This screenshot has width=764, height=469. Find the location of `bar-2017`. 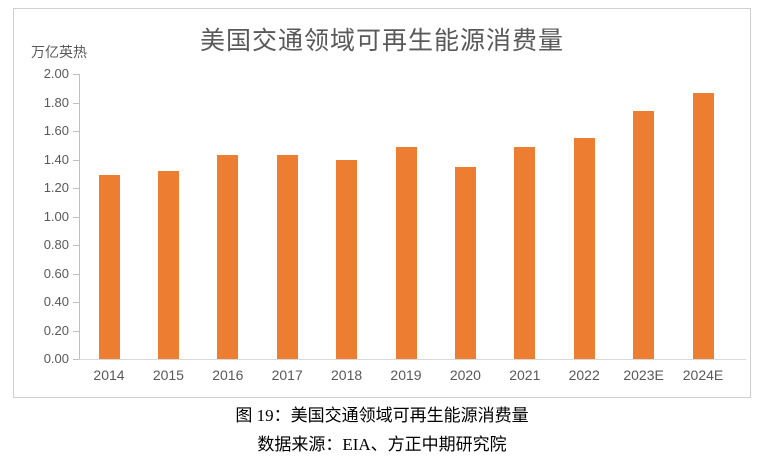

bar-2017 is located at coordinates (287, 257).